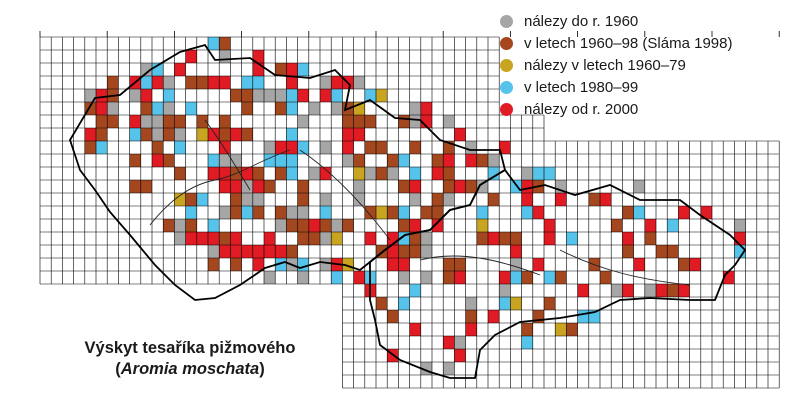  What do you see at coordinates (581, 109) in the screenshot?
I see `legend-label: nálezy od r. 2000` at bounding box center [581, 109].